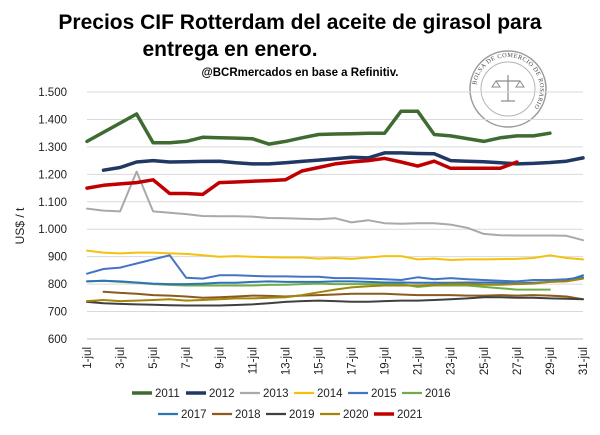 The height and width of the screenshot is (435, 600). Describe the element at coordinates (300, 73) in the screenshot. I see `chart-subtitle: @BCRmercados en base a Refinitiv.` at that location.